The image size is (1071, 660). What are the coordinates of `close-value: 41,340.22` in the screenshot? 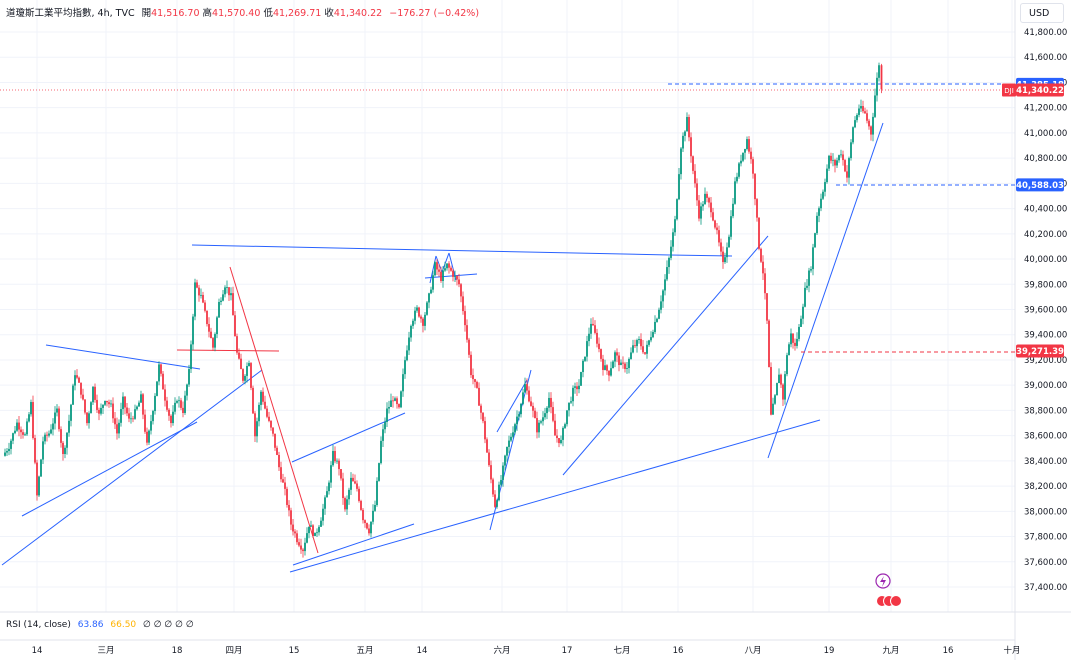 It's located at (358, 13).